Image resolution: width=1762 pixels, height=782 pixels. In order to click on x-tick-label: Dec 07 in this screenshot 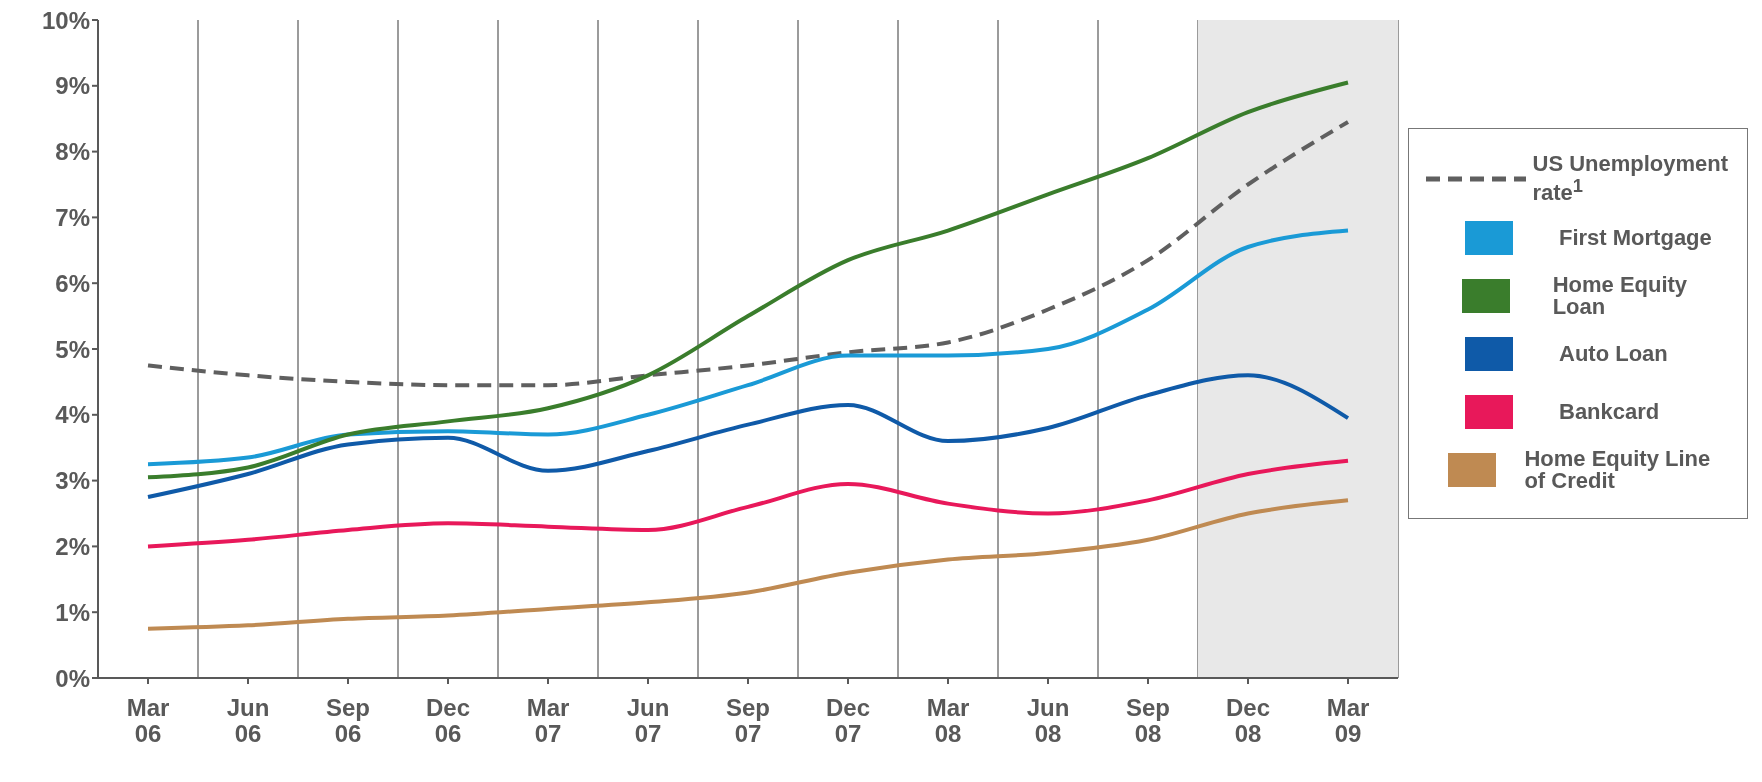, I will do `click(848, 720)`.